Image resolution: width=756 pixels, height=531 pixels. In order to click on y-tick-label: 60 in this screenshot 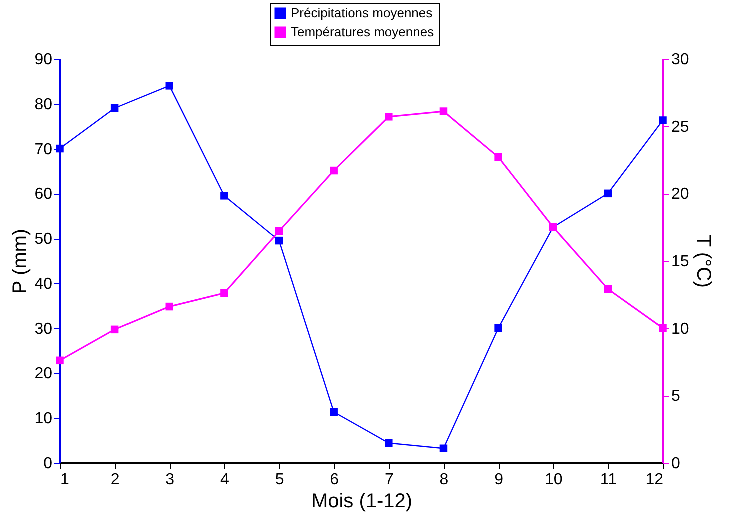, I will do `click(43, 195)`.